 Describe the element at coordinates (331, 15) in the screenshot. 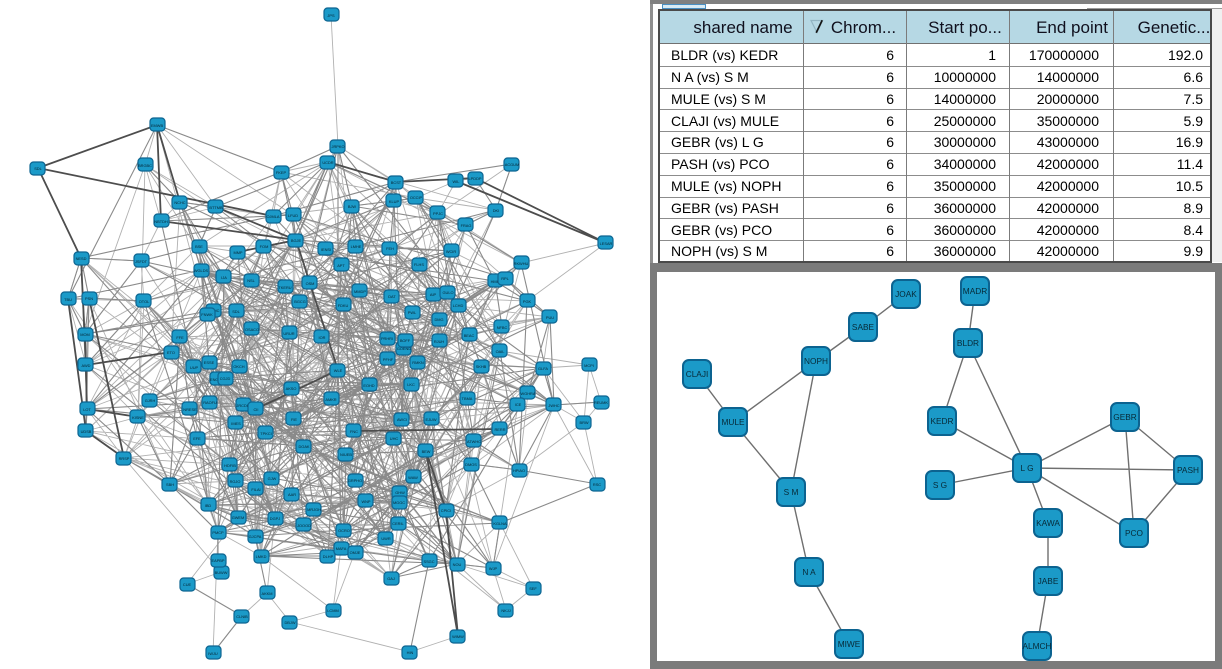

I see `svg-text: JPS` at that location.